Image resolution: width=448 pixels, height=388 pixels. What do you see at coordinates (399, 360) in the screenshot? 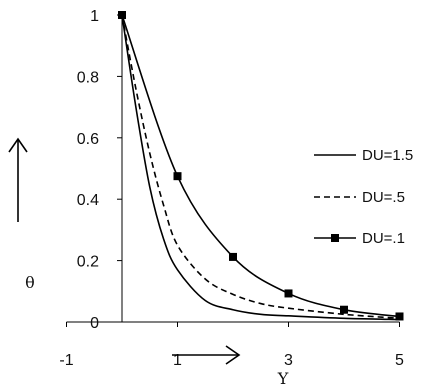
I see `x-tick-label: 5` at bounding box center [399, 360].